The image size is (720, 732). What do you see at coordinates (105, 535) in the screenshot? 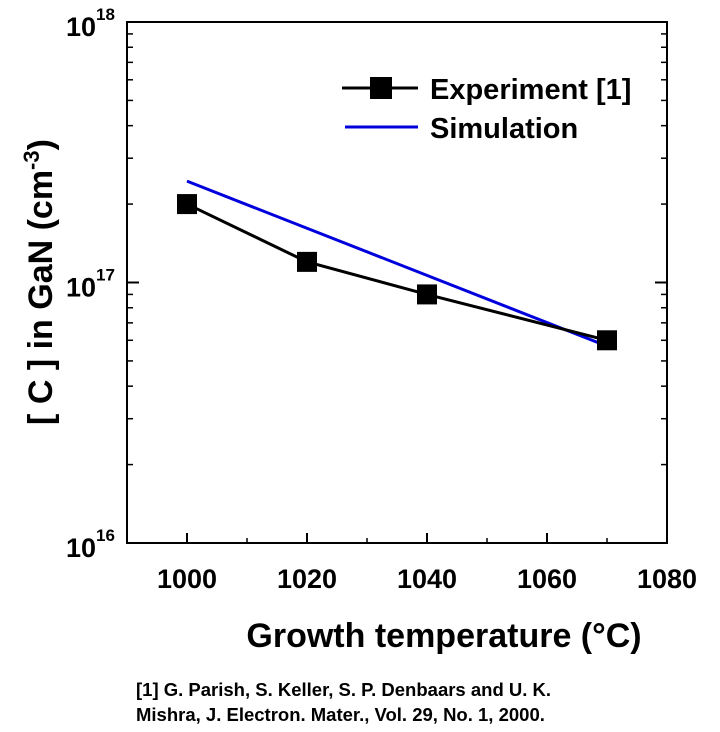
I see `y-tick-exponent: 16` at bounding box center [105, 535].